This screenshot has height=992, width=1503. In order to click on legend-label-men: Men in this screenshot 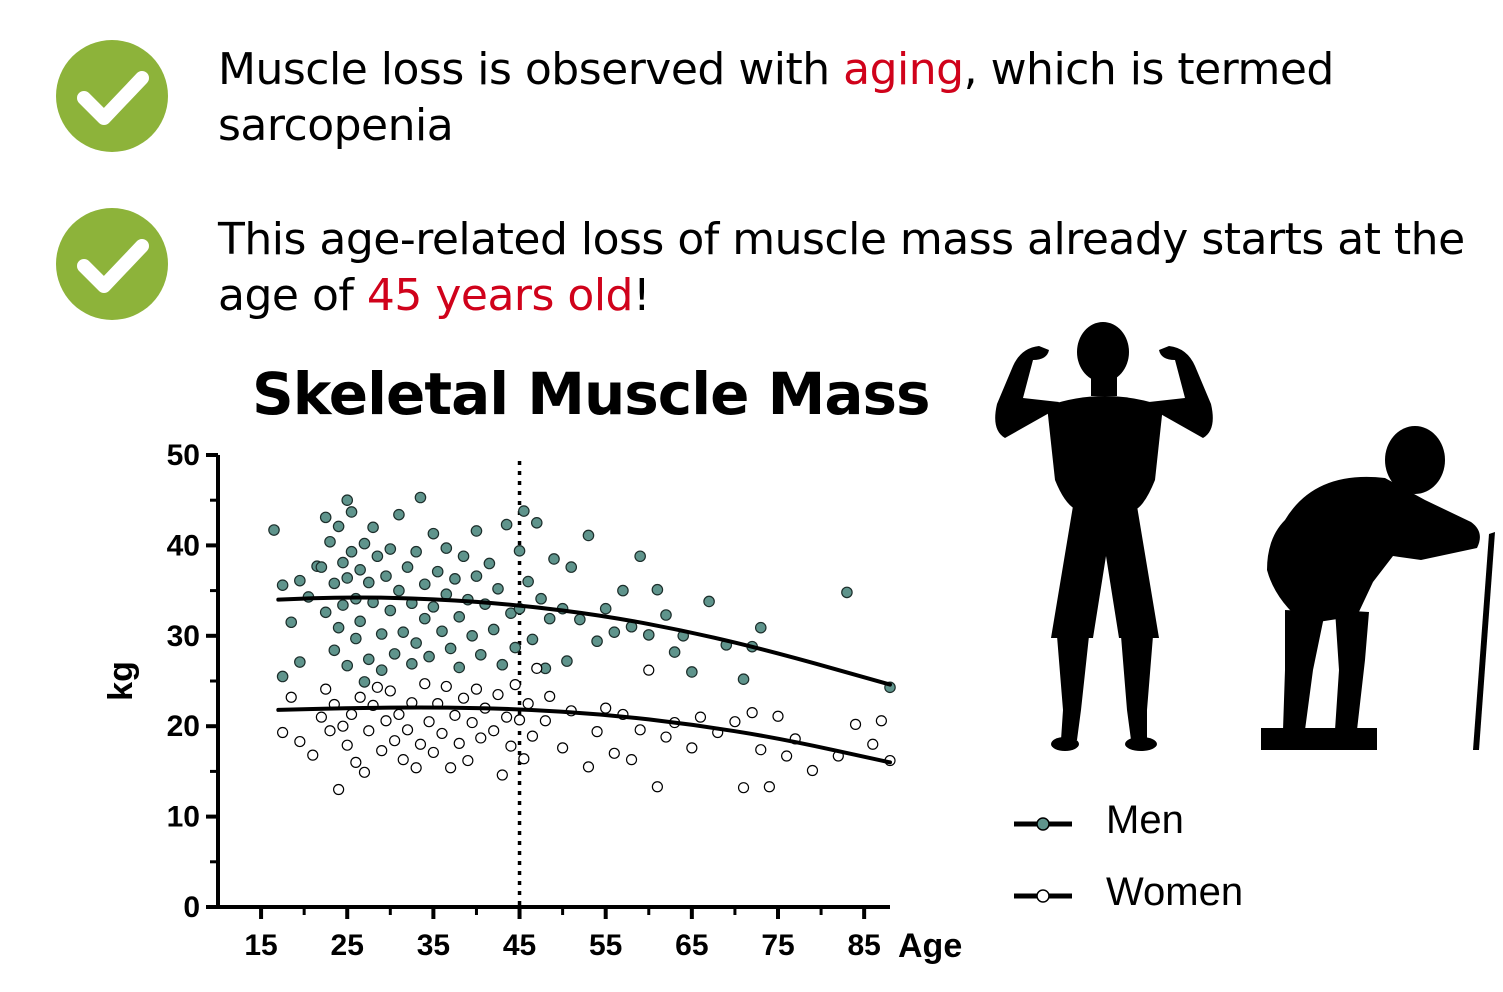, I will do `click(1145, 820)`.